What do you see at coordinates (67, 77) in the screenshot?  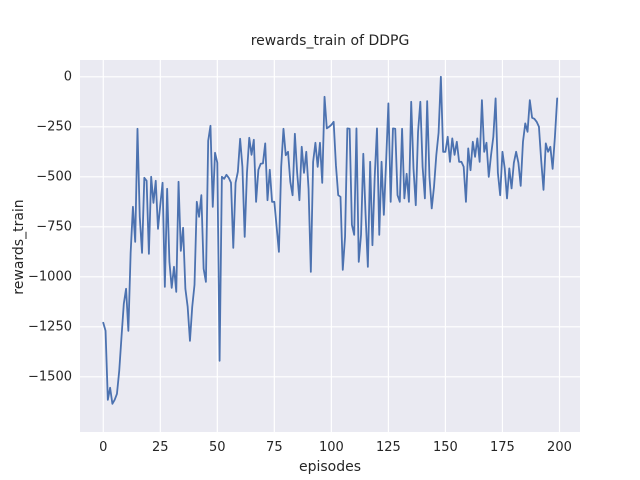 I see `y-tick-label: 0` at bounding box center [67, 77].